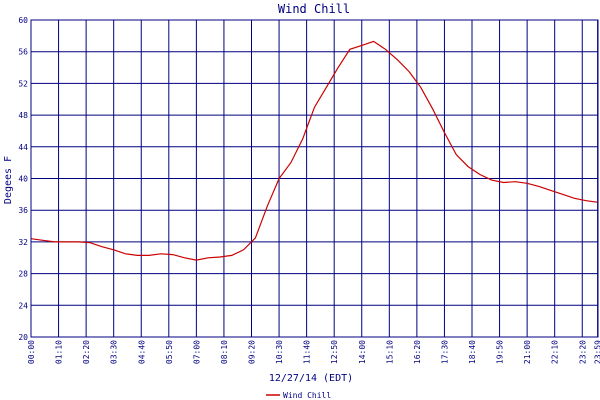  What do you see at coordinates (311, 378) in the screenshot?
I see `x-axis-label: 12/27/14 (EDT)` at bounding box center [311, 378].